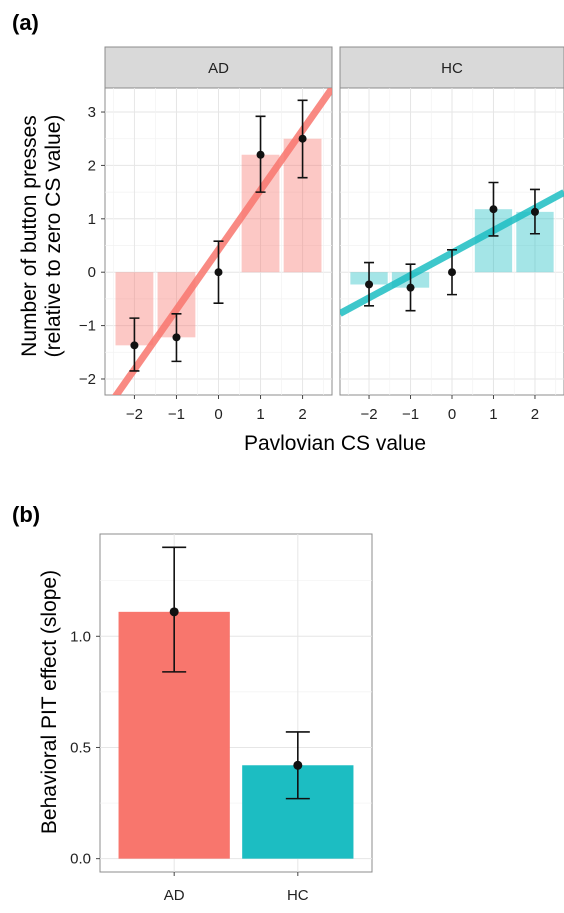 The height and width of the screenshot is (913, 564). What do you see at coordinates (87, 379) in the screenshot?
I see `y-tick-label: −2` at bounding box center [87, 379].